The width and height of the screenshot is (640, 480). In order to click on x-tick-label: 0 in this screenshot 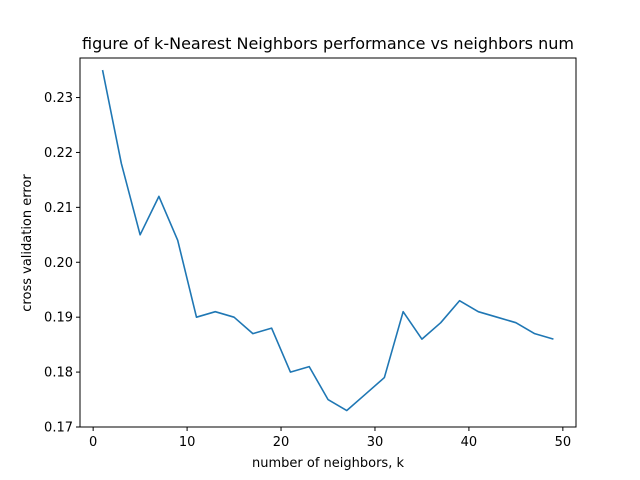, I will do `click(93, 442)`.